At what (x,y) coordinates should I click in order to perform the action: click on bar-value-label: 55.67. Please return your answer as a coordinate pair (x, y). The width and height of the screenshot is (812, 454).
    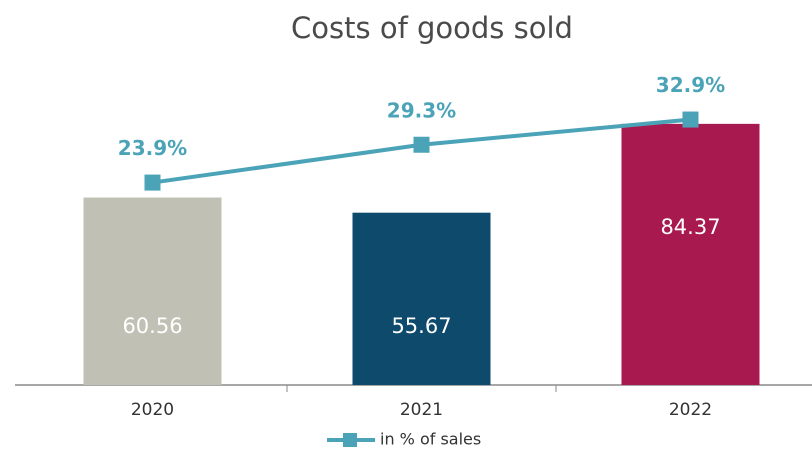
    Looking at the image, I should click on (421, 326).